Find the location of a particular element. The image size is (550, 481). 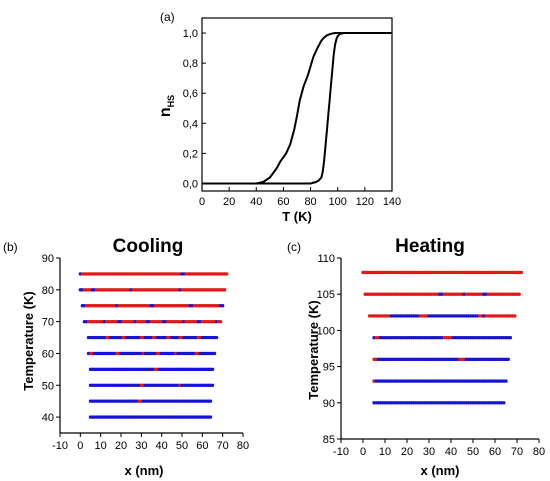

panel-b-axes is located at coordinates (151, 346).